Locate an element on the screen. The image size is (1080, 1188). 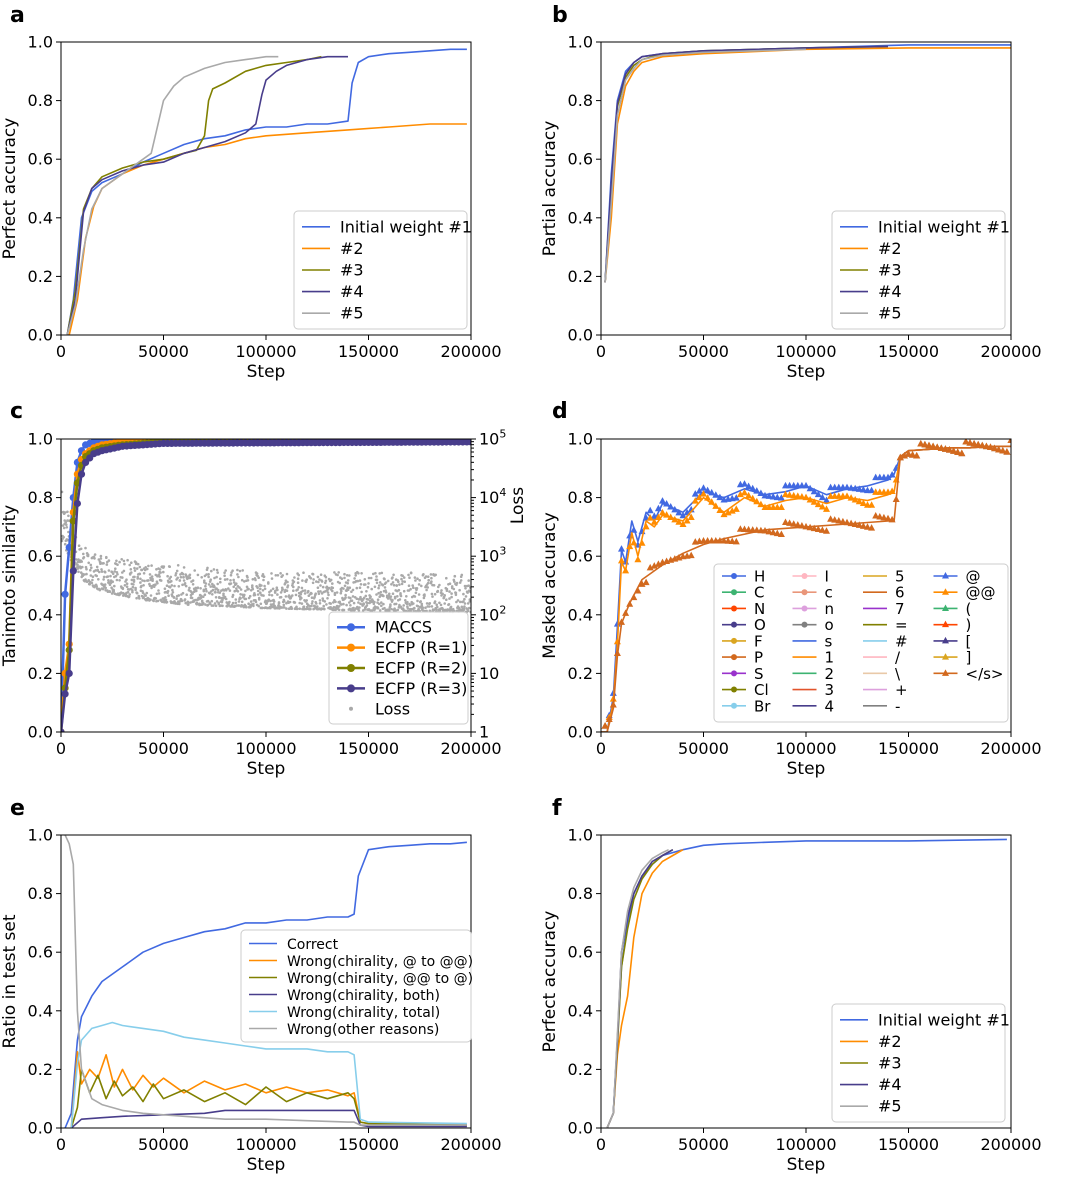
y-tick-label: 0.0 is located at coordinates (580, 335).